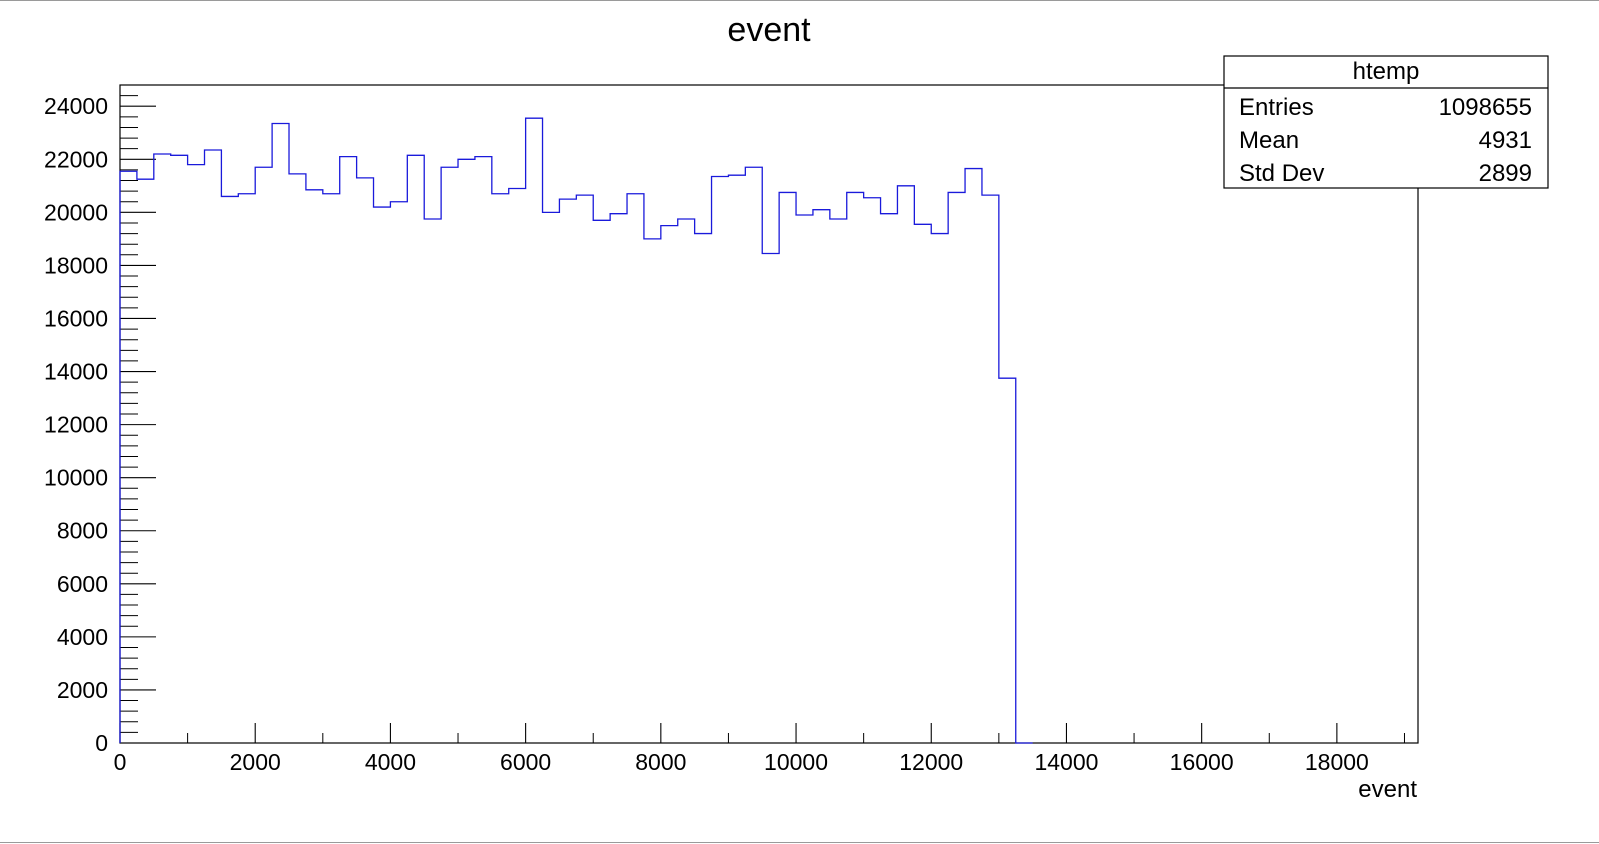 The image size is (1599, 844). Describe the element at coordinates (525, 762) in the screenshot. I see `x-tick-label: 6000` at that location.